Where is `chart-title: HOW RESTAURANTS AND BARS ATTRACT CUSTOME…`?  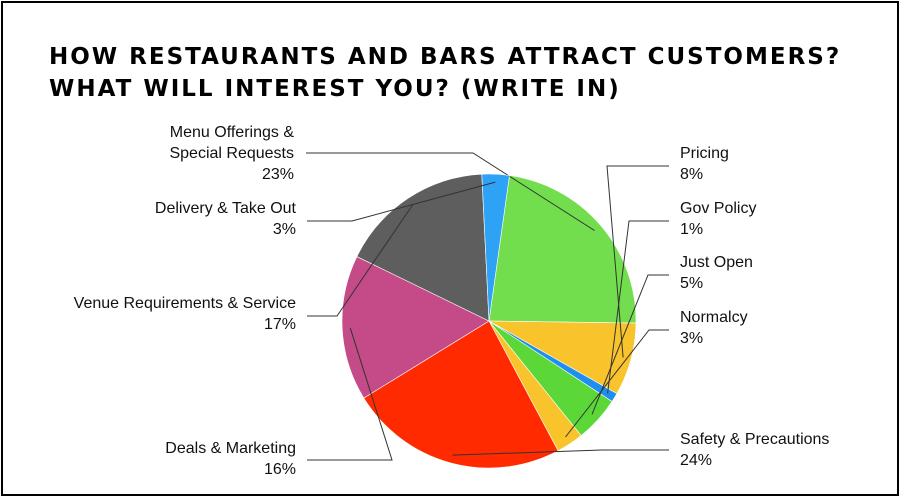
chart-title: HOW RESTAURANTS AND BARS ATTRACT CUSTOME… is located at coordinates (445, 73).